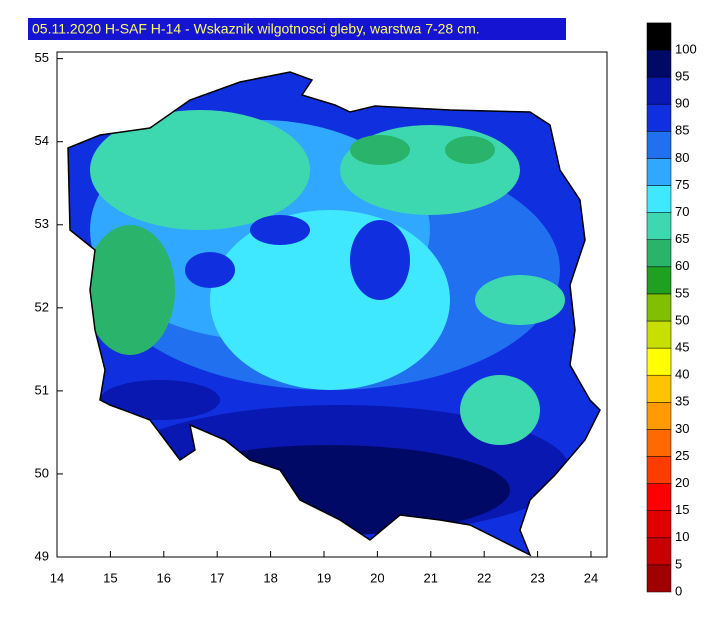 The image size is (725, 627). Describe the element at coordinates (678, 590) in the screenshot. I see `colorbar-label: 0` at that location.